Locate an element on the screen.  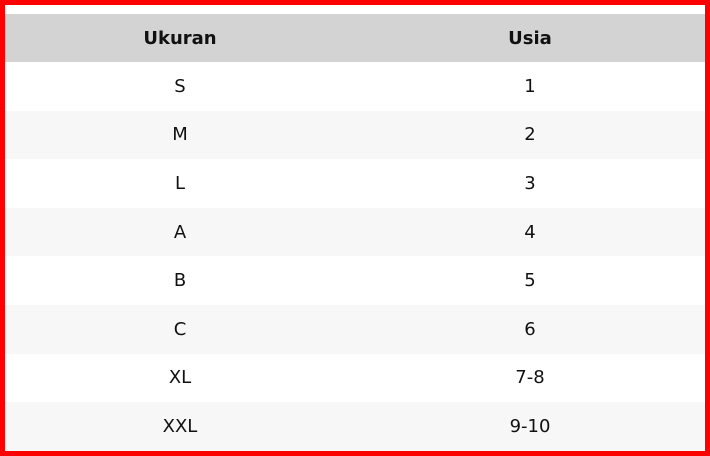
table-cell: S is located at coordinates (180, 86).